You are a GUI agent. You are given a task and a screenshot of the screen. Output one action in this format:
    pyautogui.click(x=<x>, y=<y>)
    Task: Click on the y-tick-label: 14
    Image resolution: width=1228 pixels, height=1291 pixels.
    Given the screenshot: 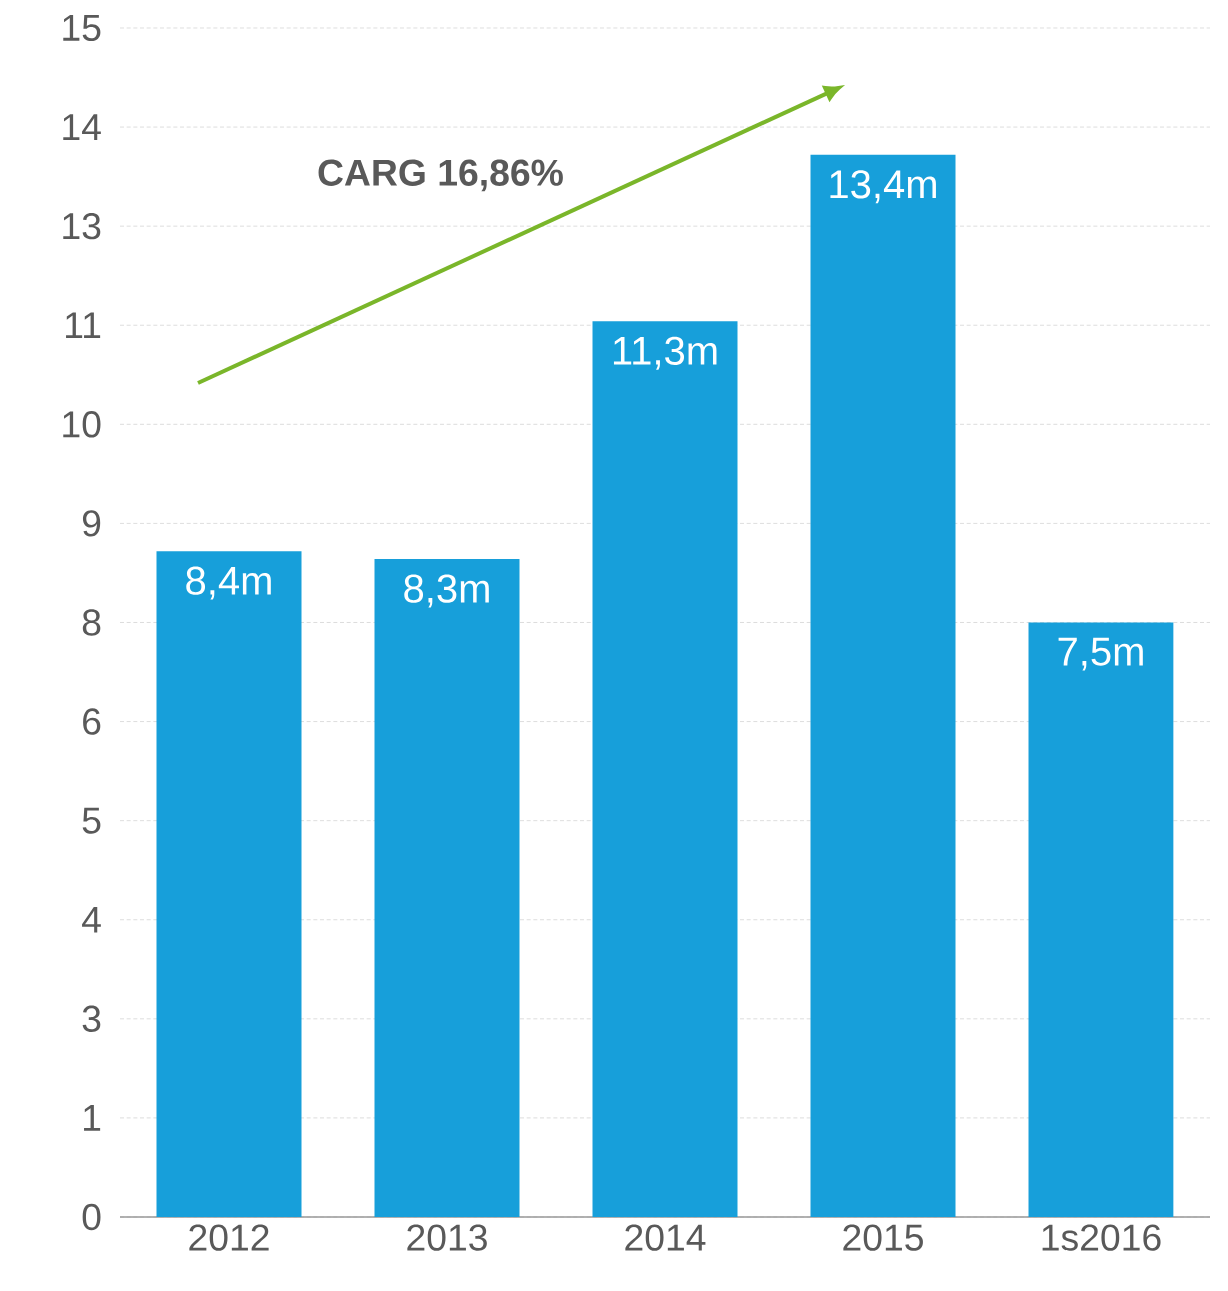 What is the action you would take?
    pyautogui.click(x=82, y=127)
    